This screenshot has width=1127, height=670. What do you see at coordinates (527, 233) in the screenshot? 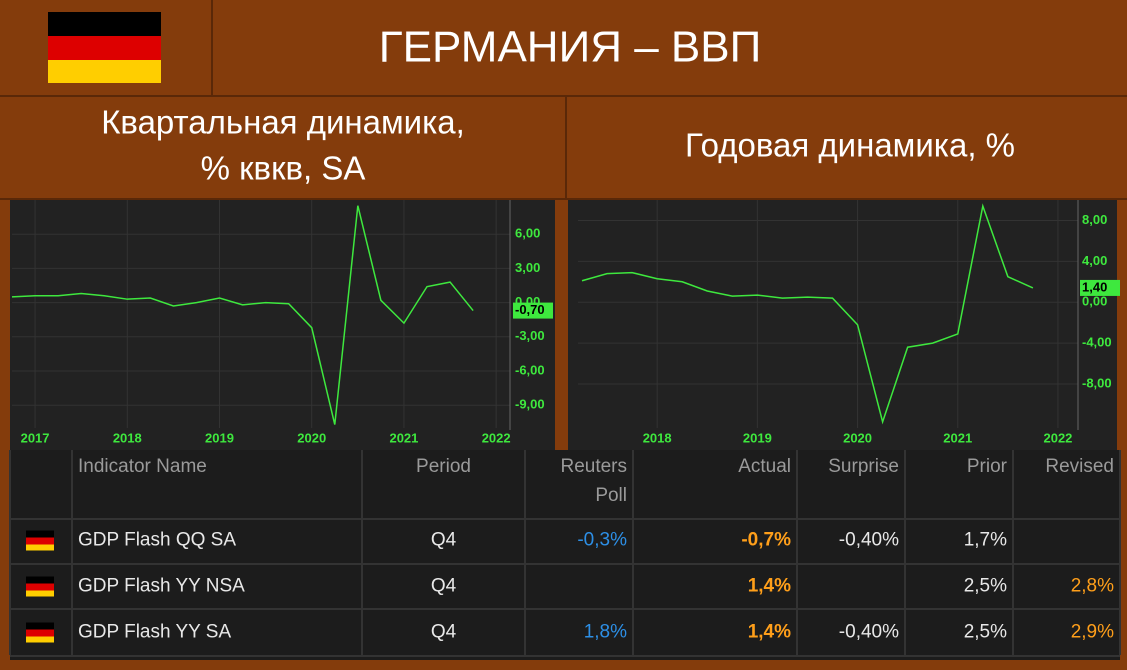
I see `y-tick-label: 6,00` at bounding box center [527, 233].